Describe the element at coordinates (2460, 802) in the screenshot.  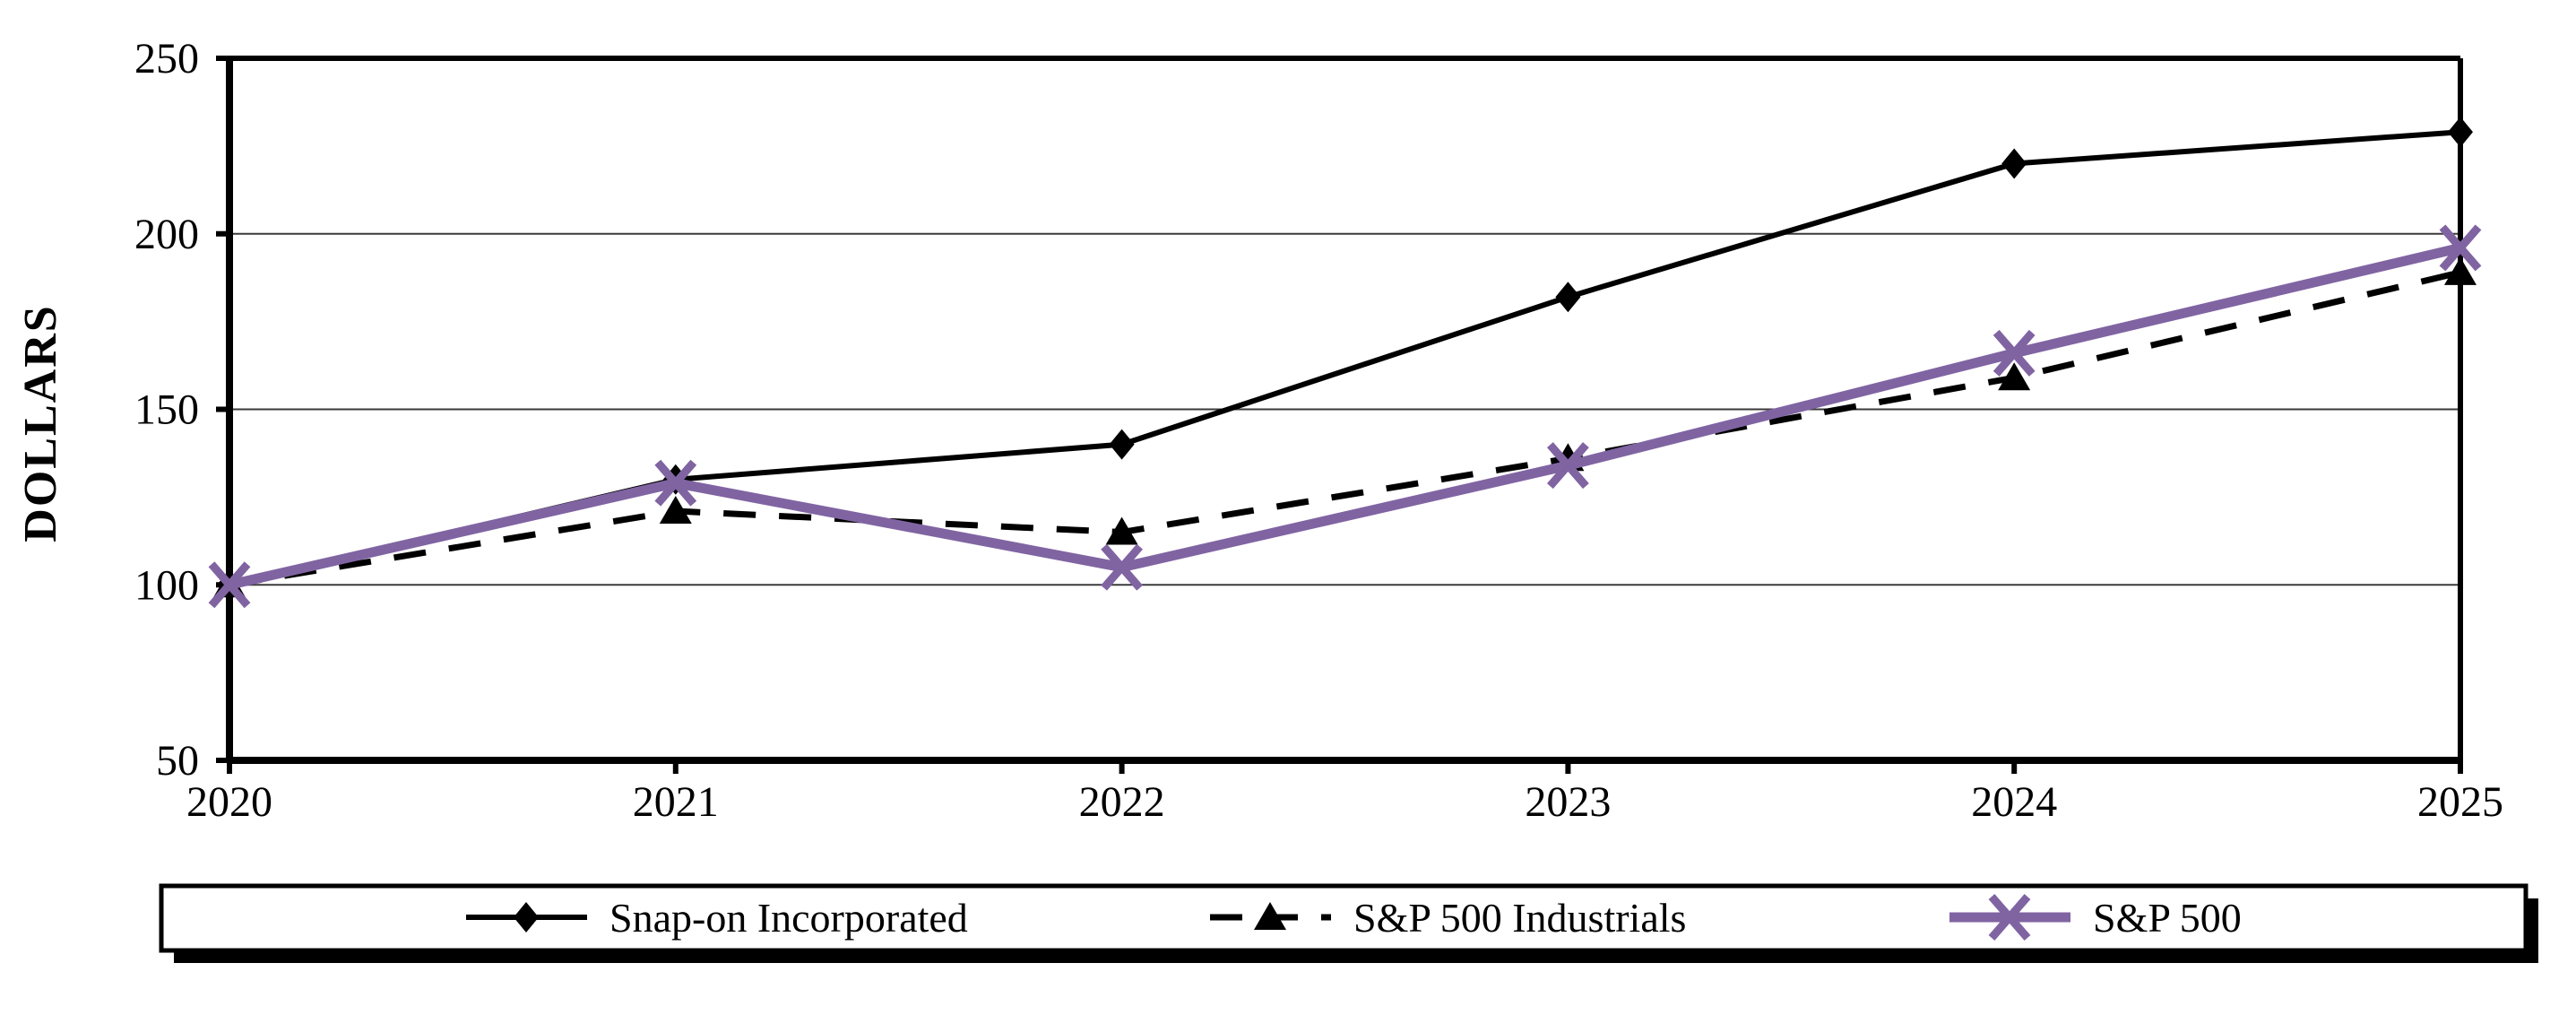
I see `x-tick-label-2025: 2025` at that location.